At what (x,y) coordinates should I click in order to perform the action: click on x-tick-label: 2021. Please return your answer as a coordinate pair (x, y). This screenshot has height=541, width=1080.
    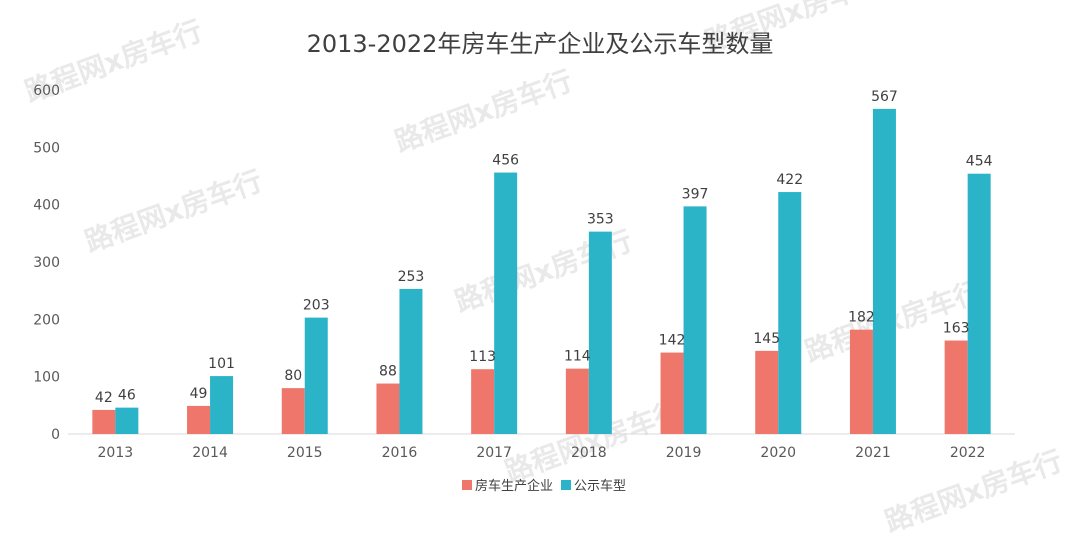
    Looking at the image, I should click on (873, 453).